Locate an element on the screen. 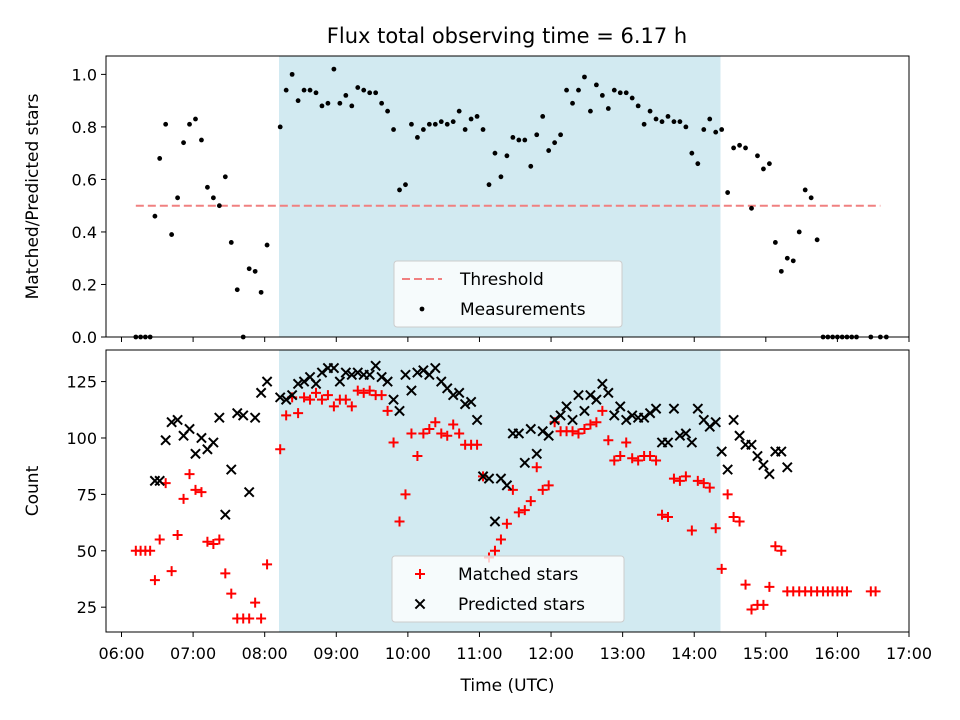 The height and width of the screenshot is (720, 960). y-axis-label: Matched/Predicted stars is located at coordinates (33, 196).